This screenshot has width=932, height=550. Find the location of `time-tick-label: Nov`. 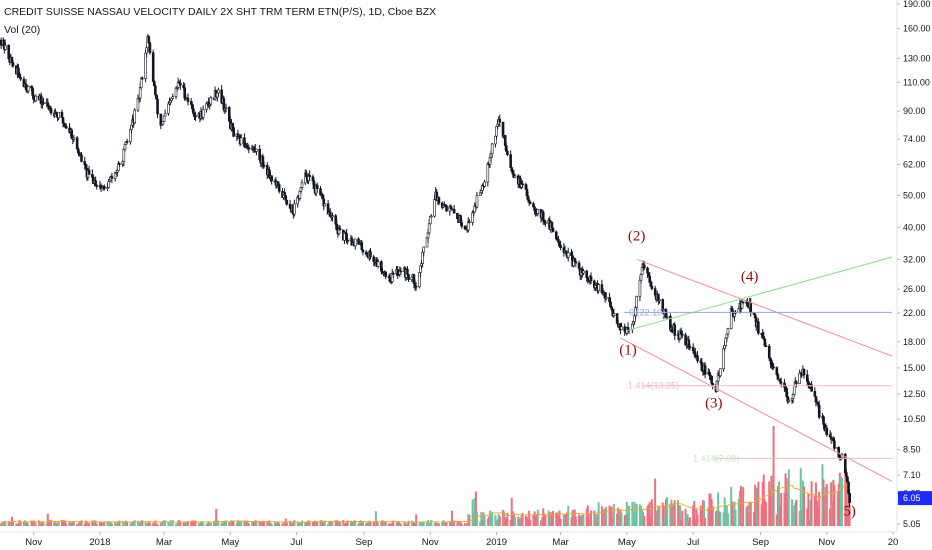

time-tick-label: Nov is located at coordinates (826, 542).